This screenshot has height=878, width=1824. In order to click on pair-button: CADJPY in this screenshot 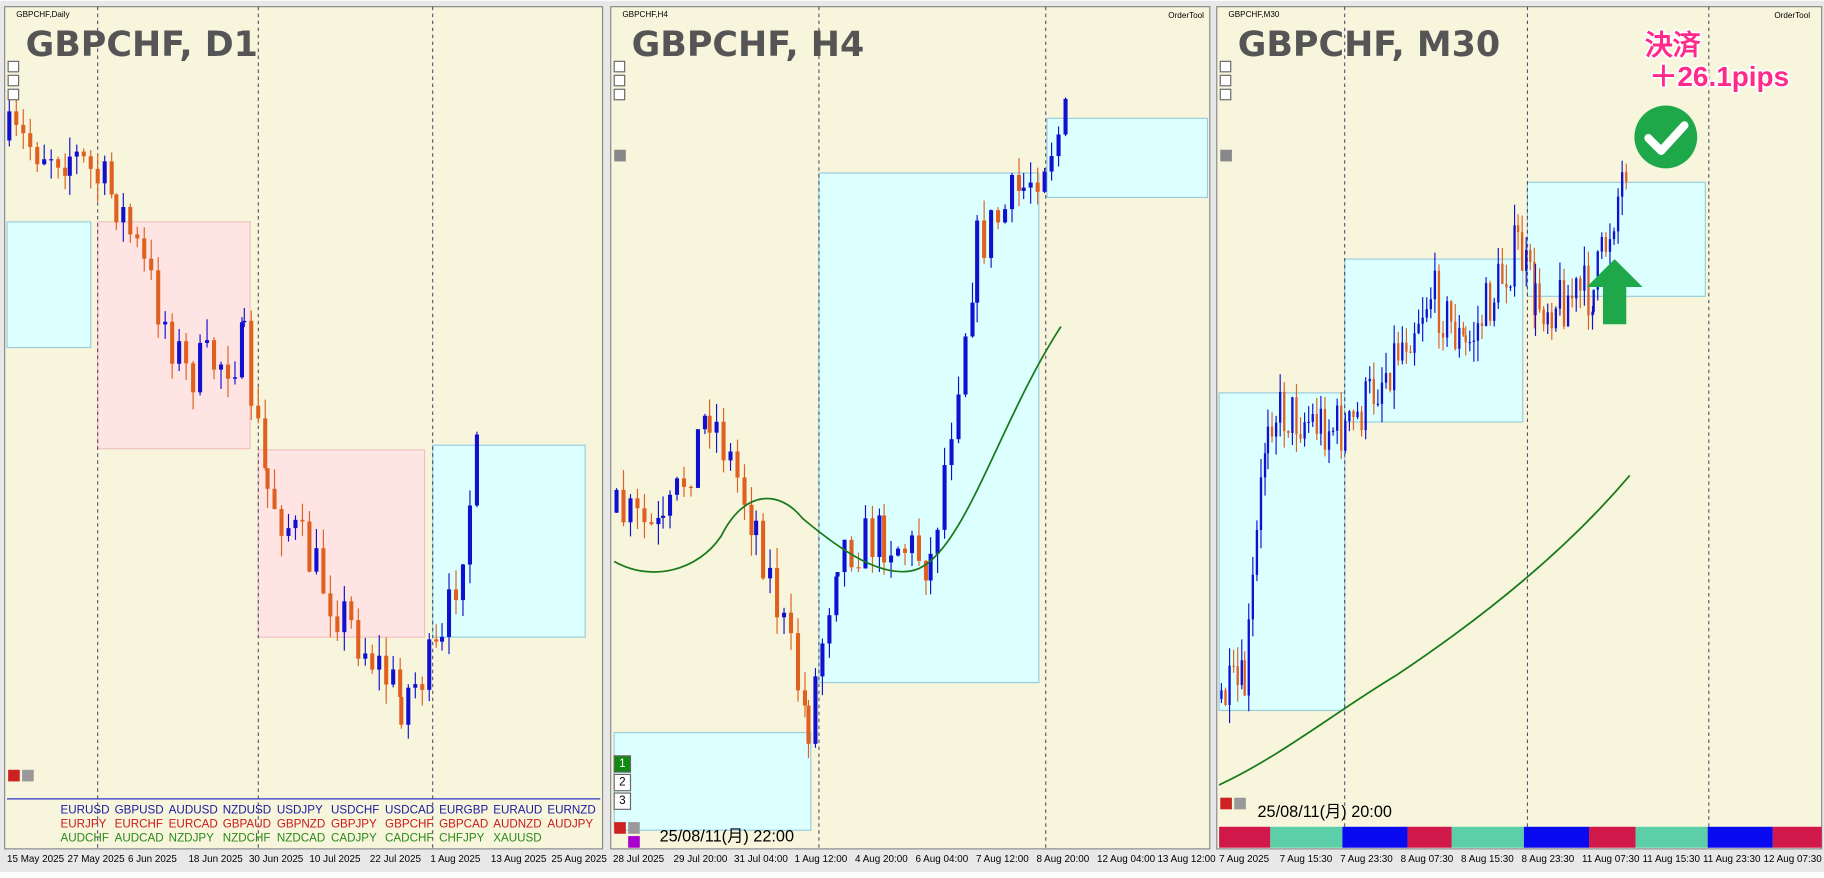, I will do `click(354, 837)`.